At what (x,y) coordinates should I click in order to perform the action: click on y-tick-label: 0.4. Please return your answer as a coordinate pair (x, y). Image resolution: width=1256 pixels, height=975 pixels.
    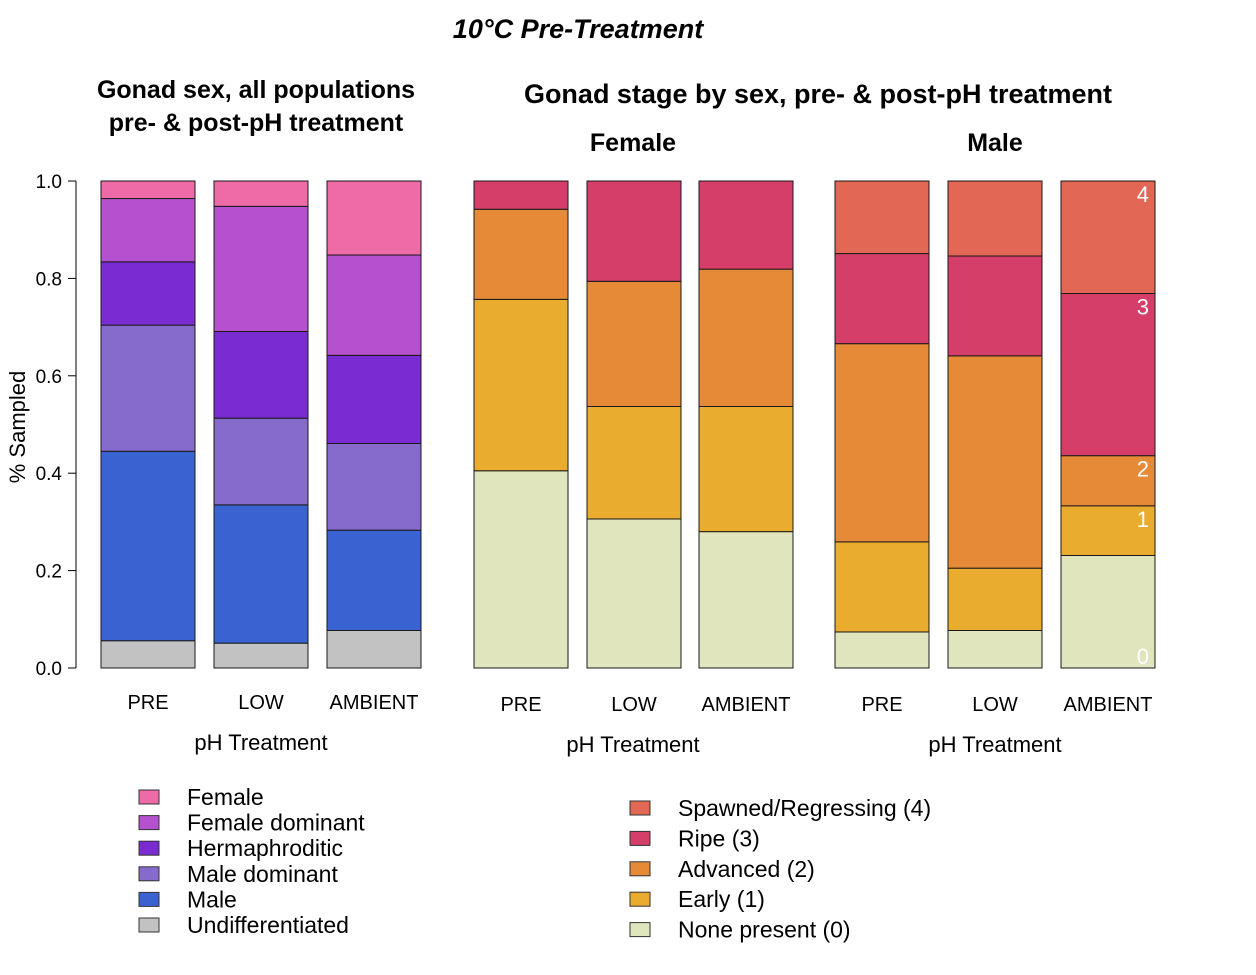
    Looking at the image, I should click on (49, 474).